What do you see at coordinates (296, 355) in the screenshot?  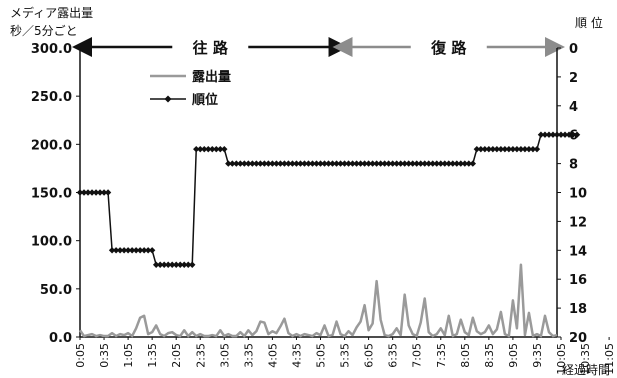 I see `x-tick-label: 4:35` at bounding box center [296, 355].